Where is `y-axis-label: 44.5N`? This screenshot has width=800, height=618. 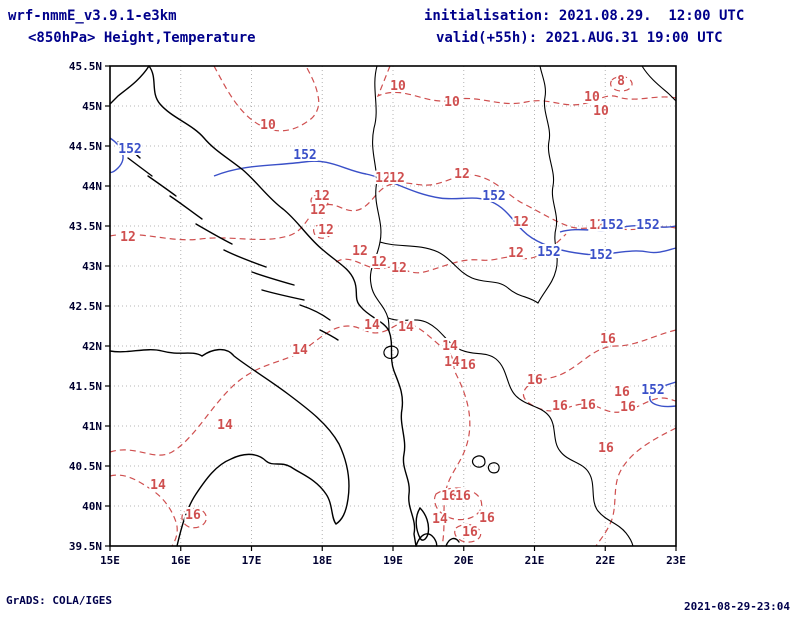
y-axis-label: 44.5N is located at coordinates (85, 146).